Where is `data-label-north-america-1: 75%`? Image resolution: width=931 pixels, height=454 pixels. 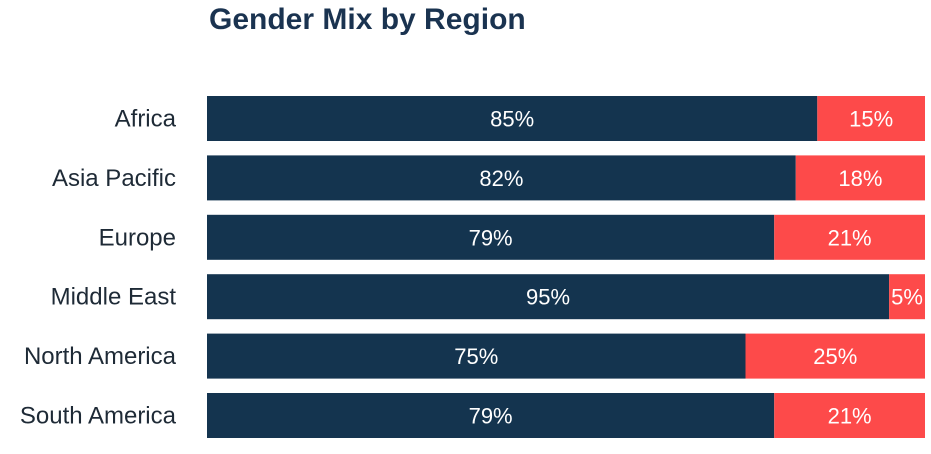 data-label-north-america-1: 75% is located at coordinates (476, 356).